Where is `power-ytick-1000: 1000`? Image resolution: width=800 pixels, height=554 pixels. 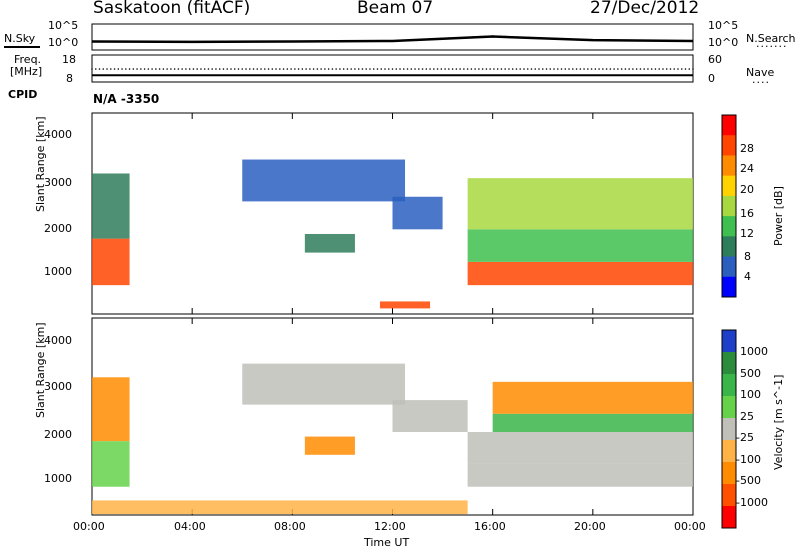
power-ytick-1000: 1000 is located at coordinates (58, 271).